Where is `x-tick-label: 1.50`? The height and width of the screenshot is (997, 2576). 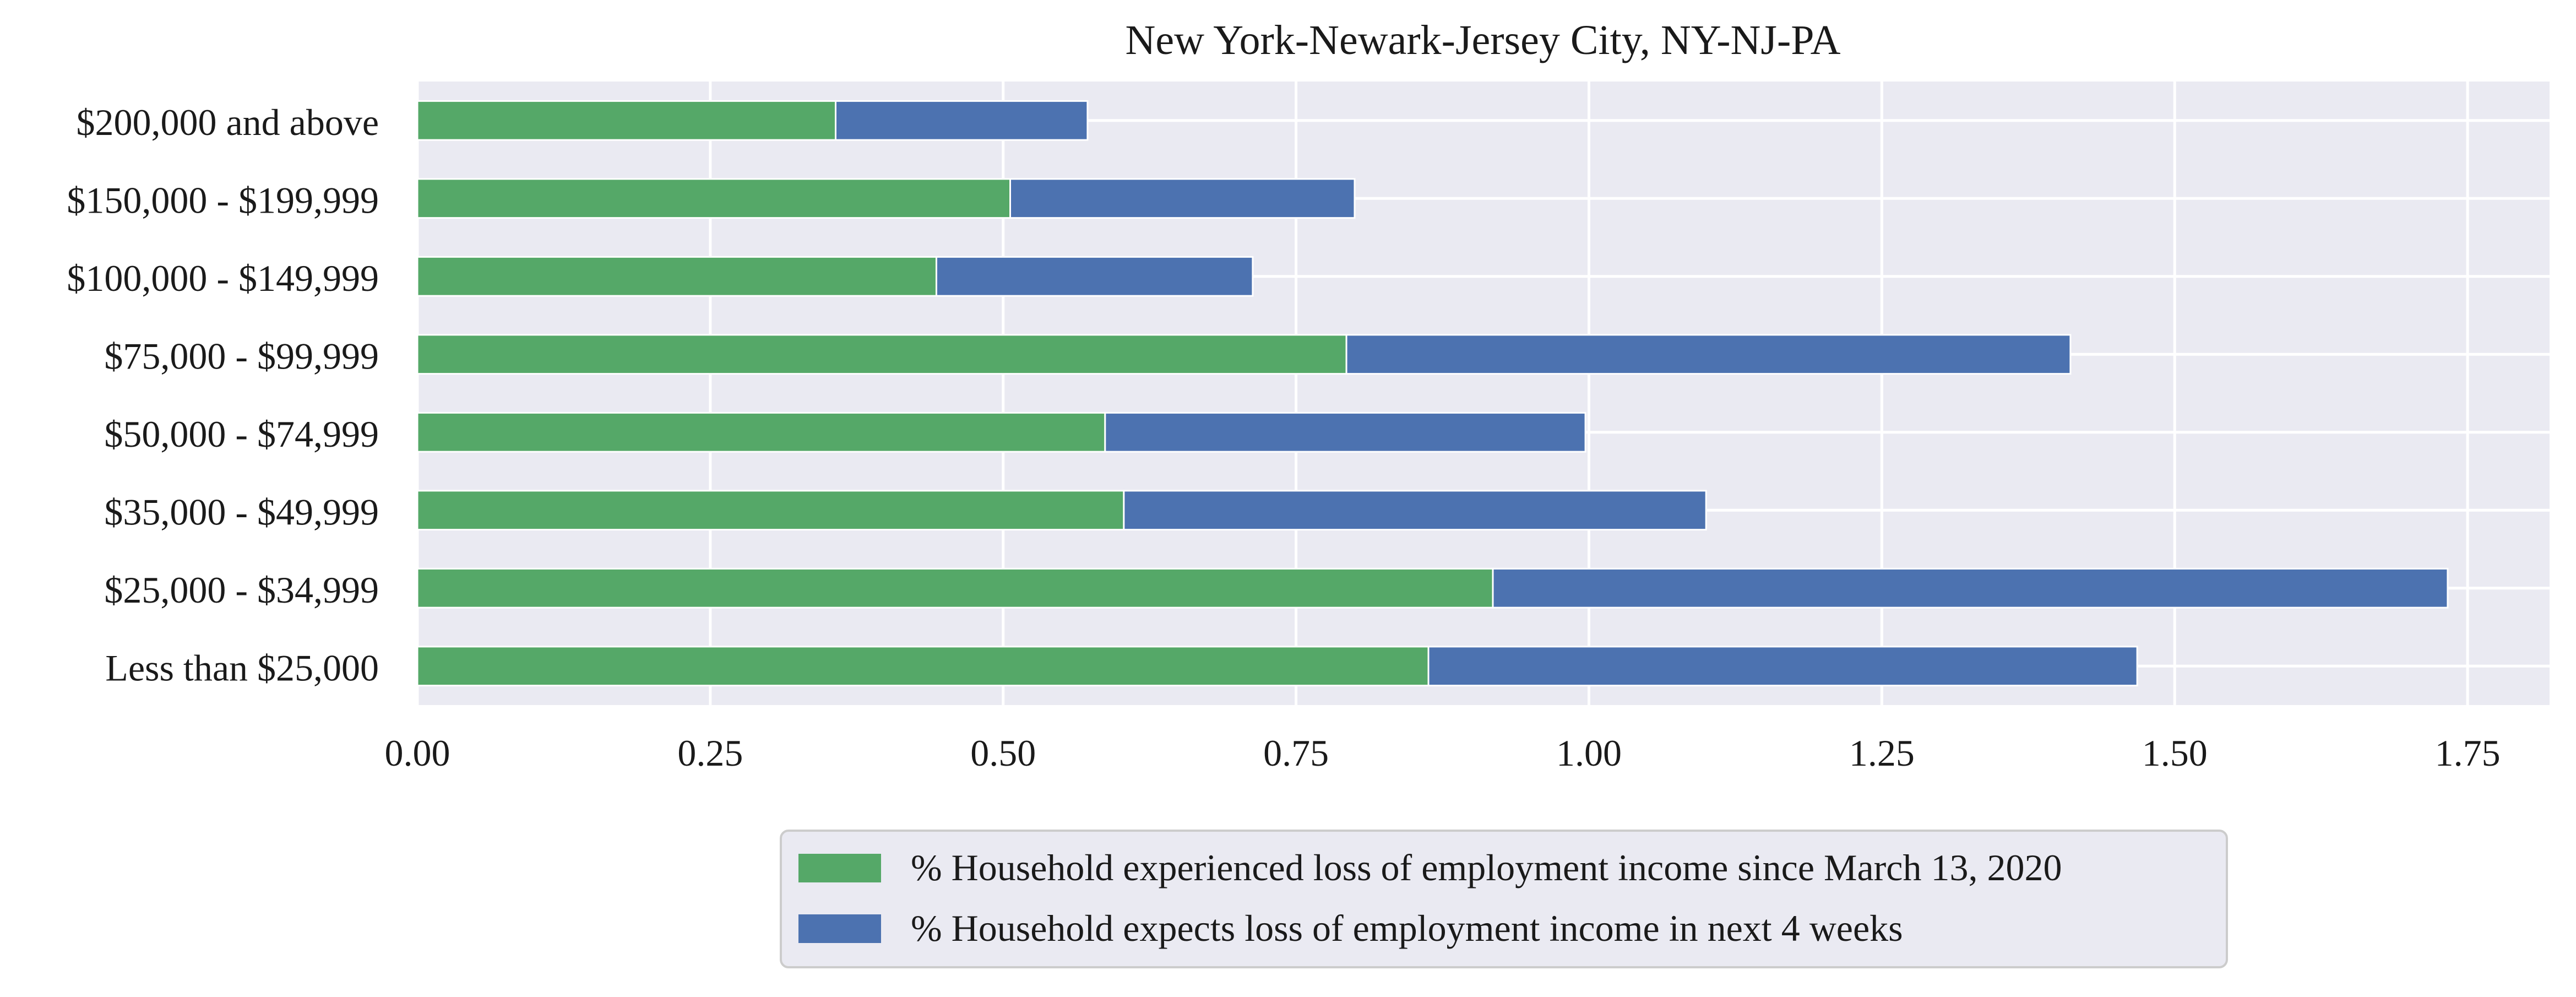
x-tick-label: 1.50 is located at coordinates (2175, 753).